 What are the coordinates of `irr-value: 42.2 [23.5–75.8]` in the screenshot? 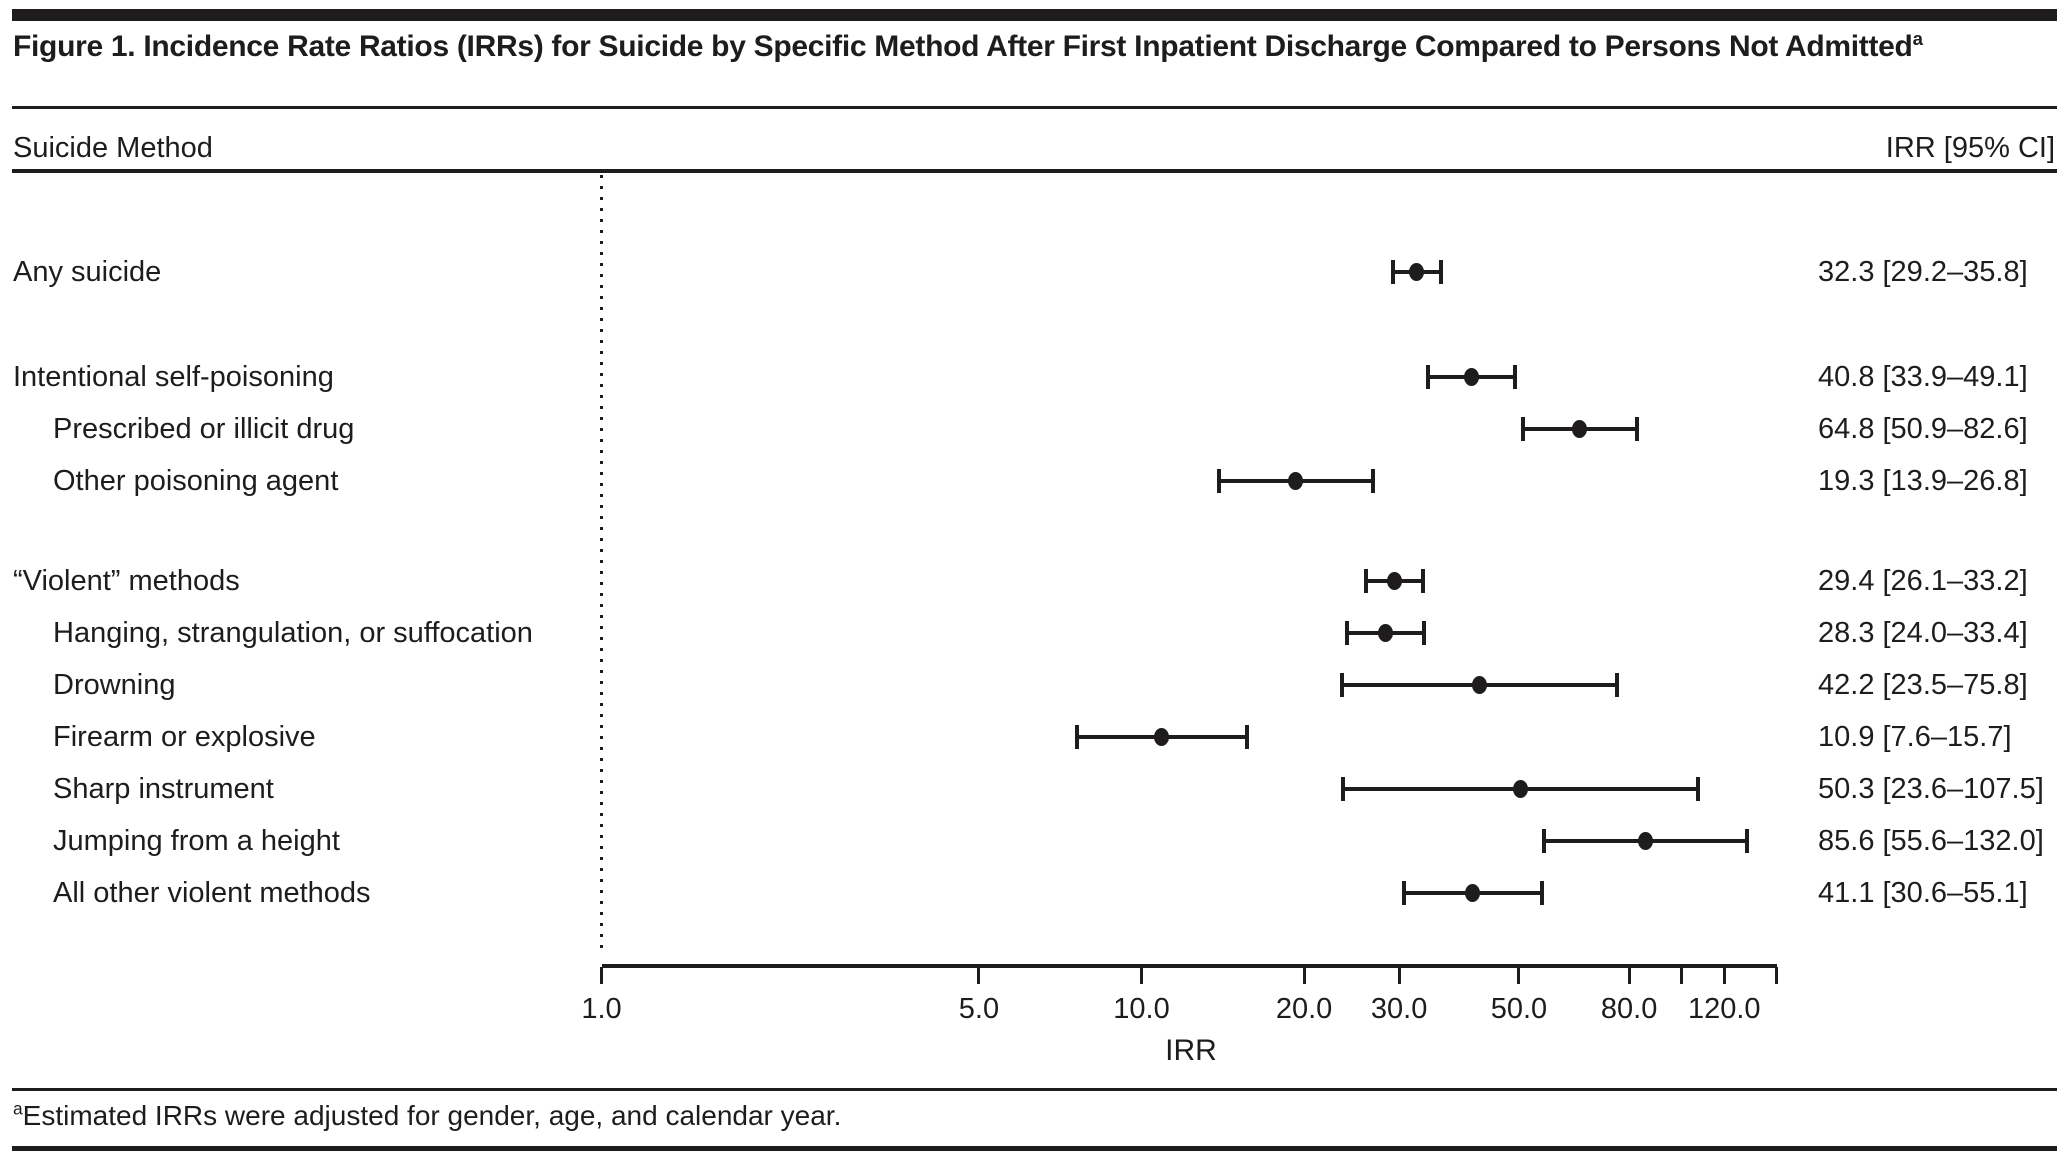 It's located at (1923, 685).